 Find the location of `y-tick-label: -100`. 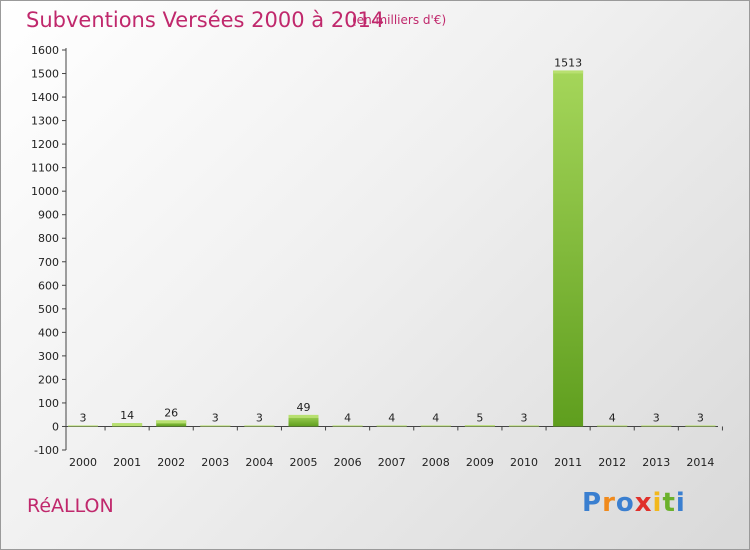

y-tick-label: -100 is located at coordinates (46, 450).